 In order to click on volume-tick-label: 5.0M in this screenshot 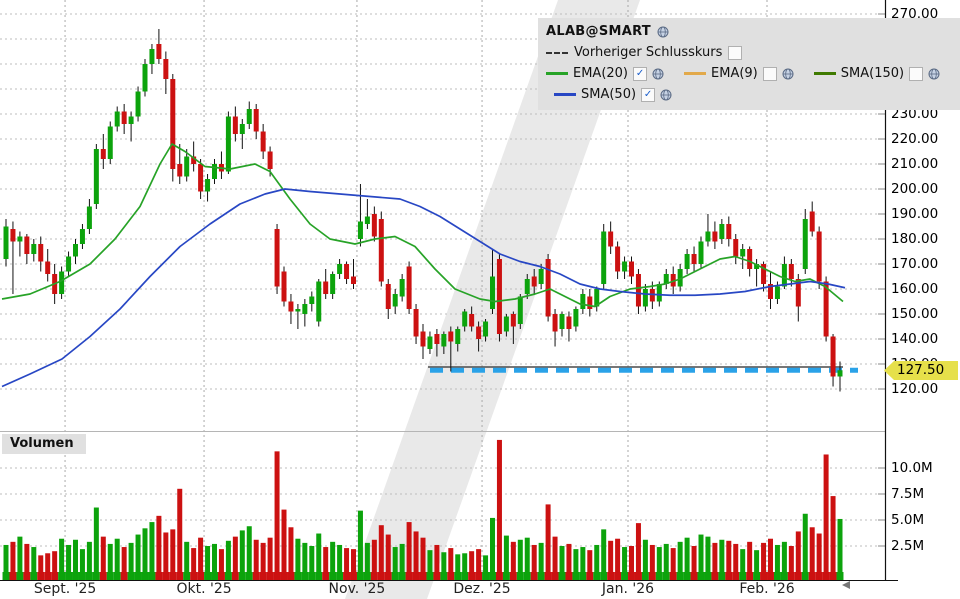, I will do `click(908, 520)`.